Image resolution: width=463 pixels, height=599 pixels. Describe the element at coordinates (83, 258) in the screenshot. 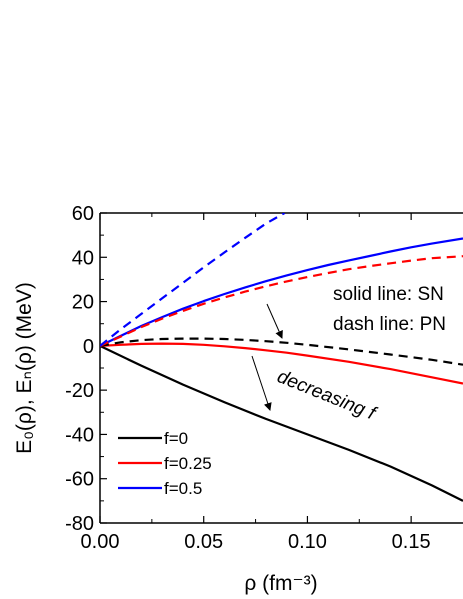

I see `y-tick-label: 40` at that location.